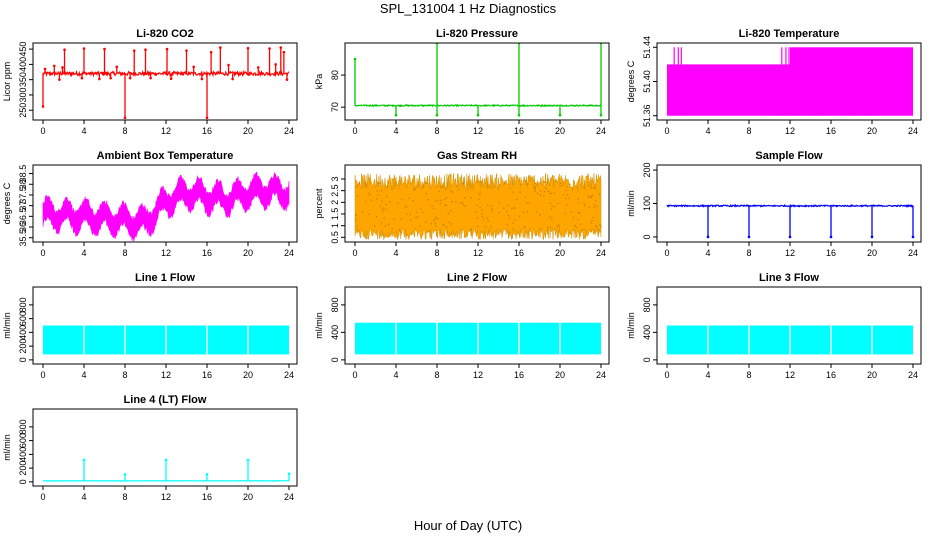 This screenshot has width=936, height=540. Describe the element at coordinates (647, 115) in the screenshot. I see `panel-3-ytick-label-1: 51.36` at that location.